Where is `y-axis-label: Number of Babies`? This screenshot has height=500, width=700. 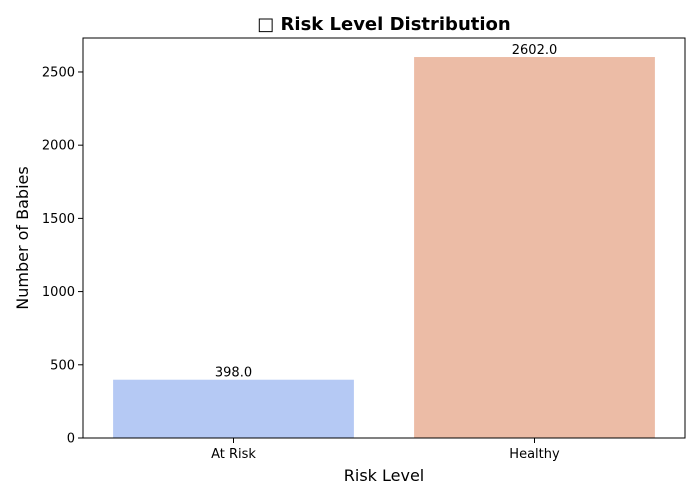 y-axis-label: Number of Babies is located at coordinates (22, 237).